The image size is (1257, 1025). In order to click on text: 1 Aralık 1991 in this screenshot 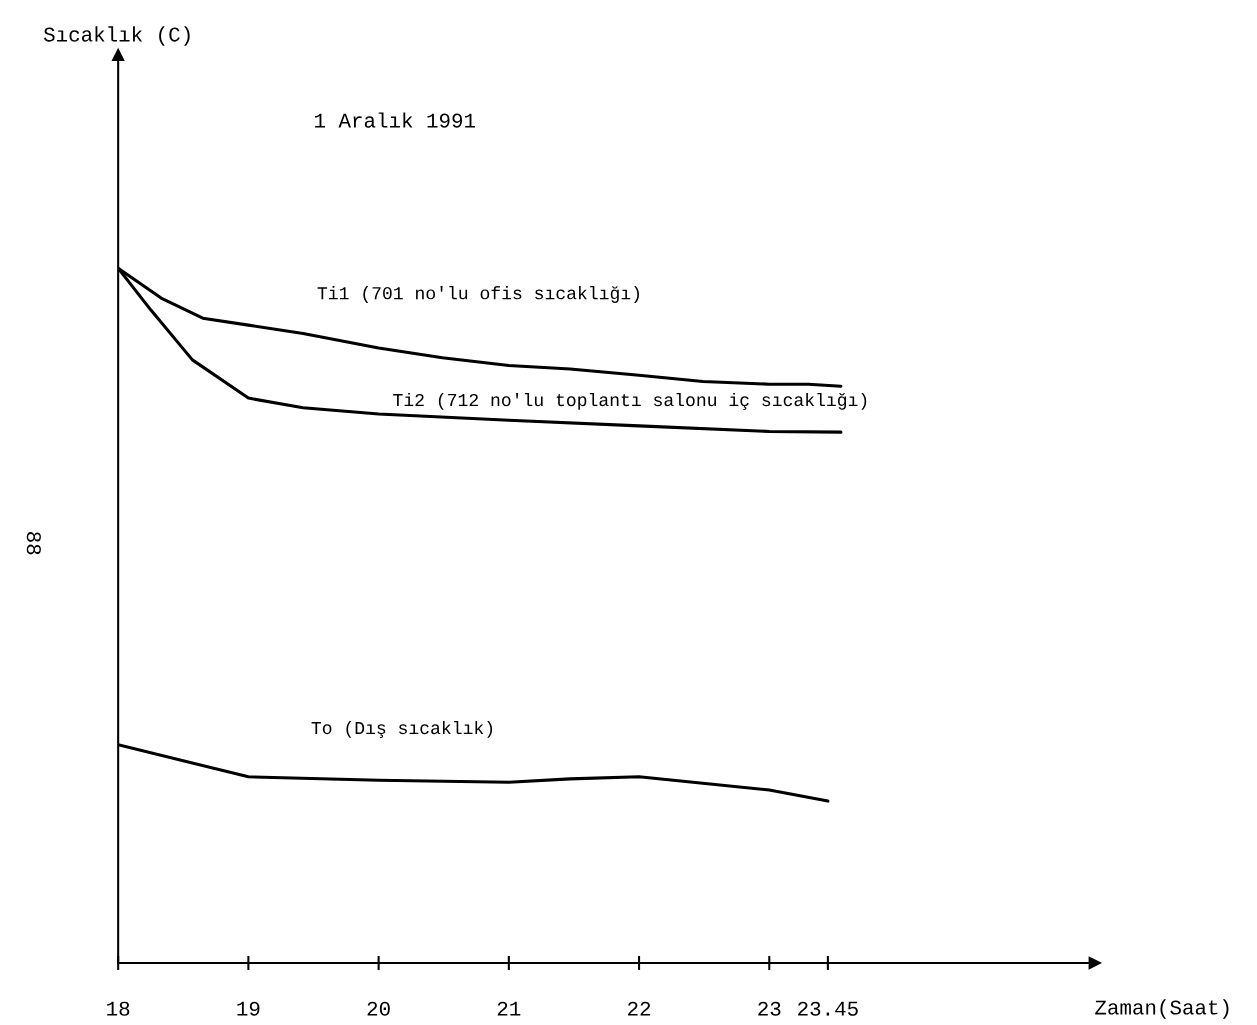, I will do `click(395, 120)`.